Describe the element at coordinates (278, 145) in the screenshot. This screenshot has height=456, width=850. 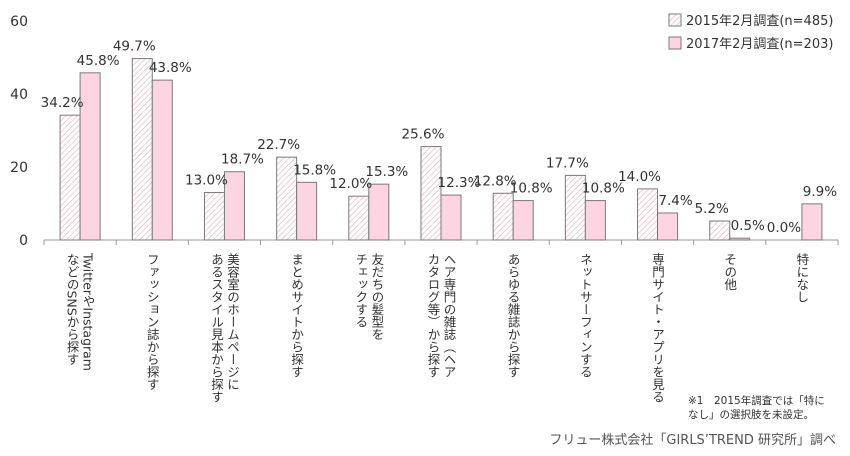
I see `data-label-2015-3: 22.7%` at that location.